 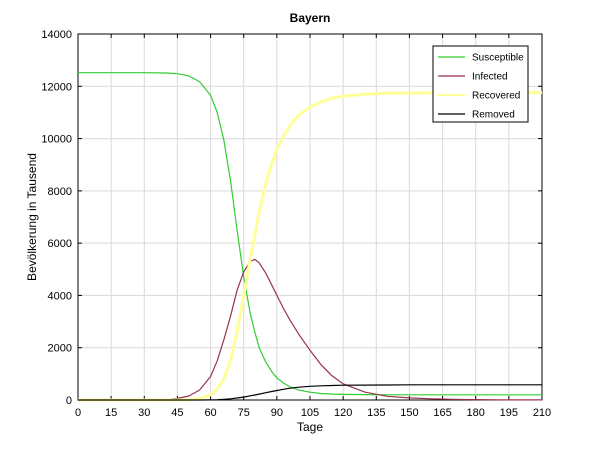 I want to click on y-axis-label: Bevölkerung in Tausend, so click(x=32, y=217).